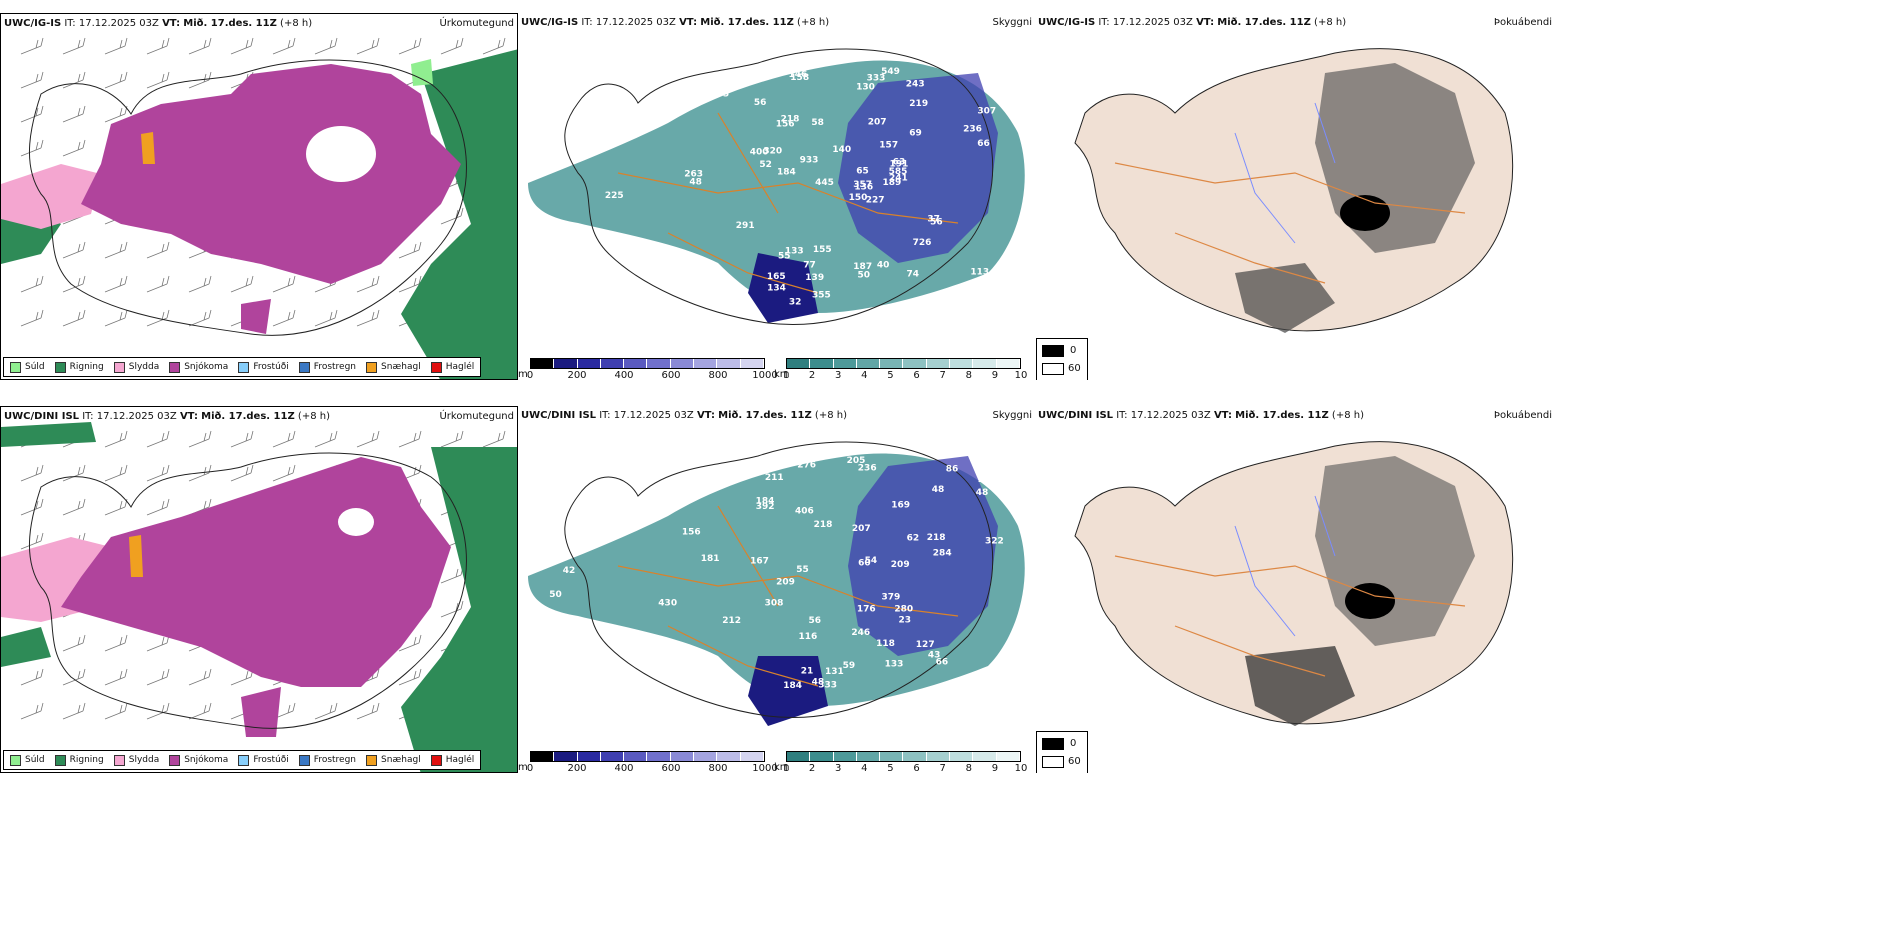 This screenshot has height=950, width=1900. I want to click on cloud-base-label: 63, so click(899, 162).